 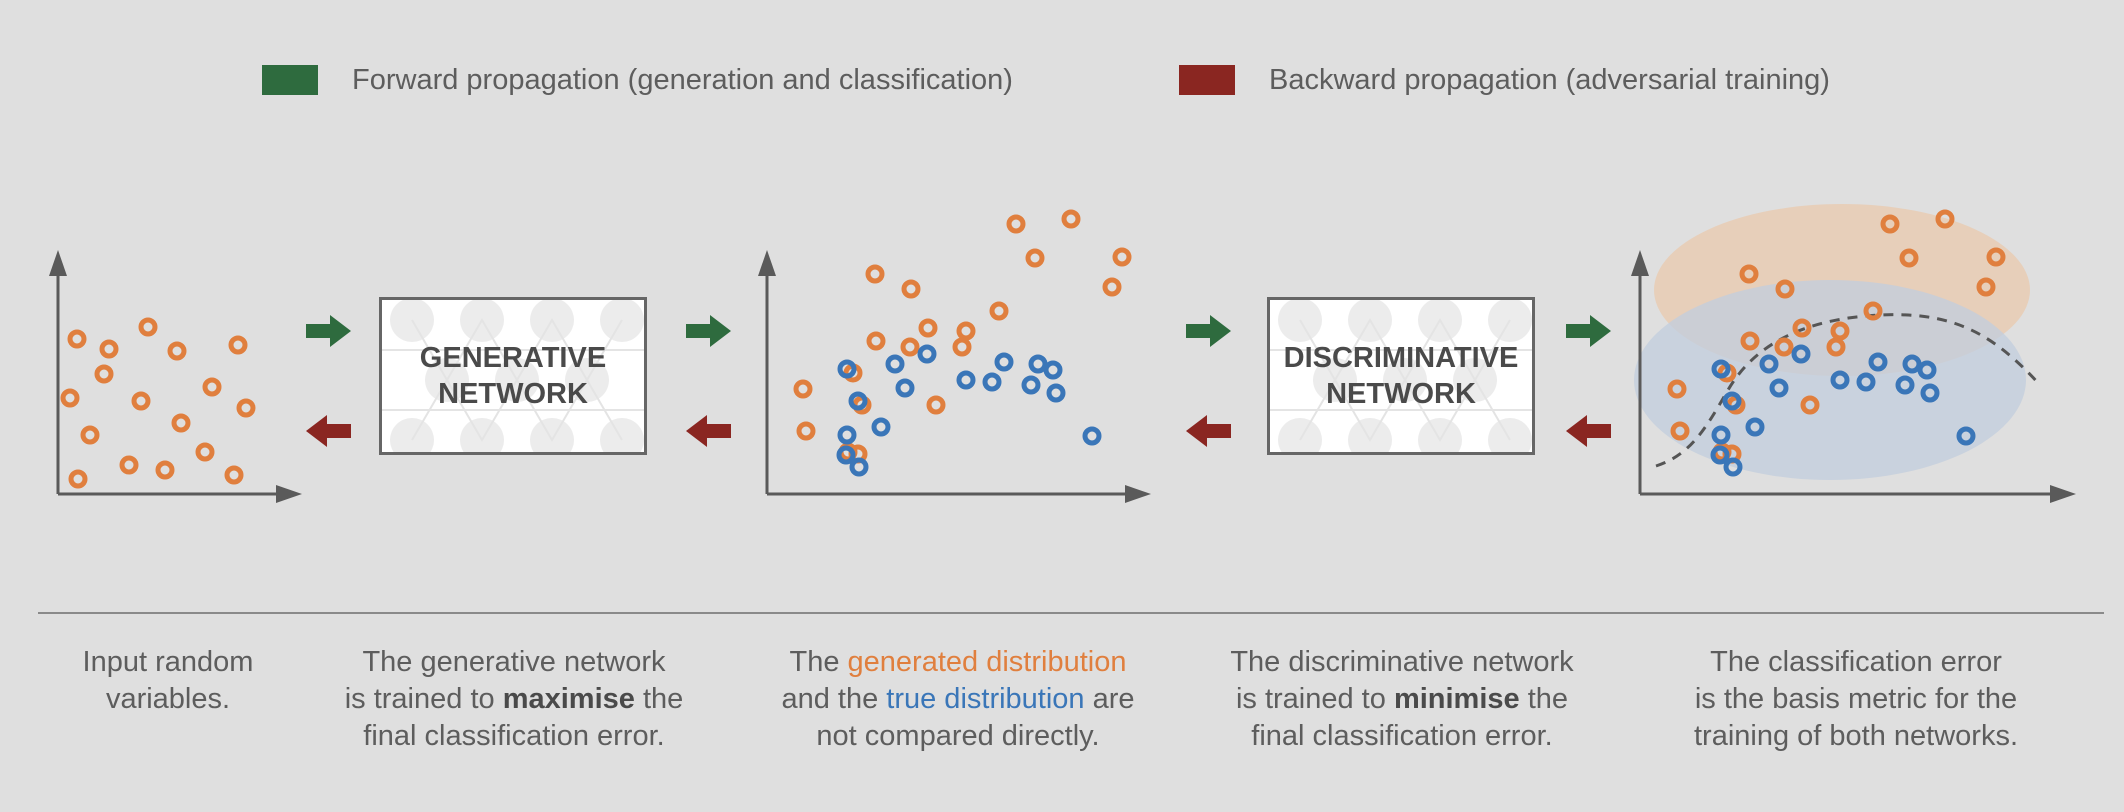 What do you see at coordinates (513, 358) in the screenshot?
I see `generative-label-line1: GENERATIVE` at bounding box center [513, 358].